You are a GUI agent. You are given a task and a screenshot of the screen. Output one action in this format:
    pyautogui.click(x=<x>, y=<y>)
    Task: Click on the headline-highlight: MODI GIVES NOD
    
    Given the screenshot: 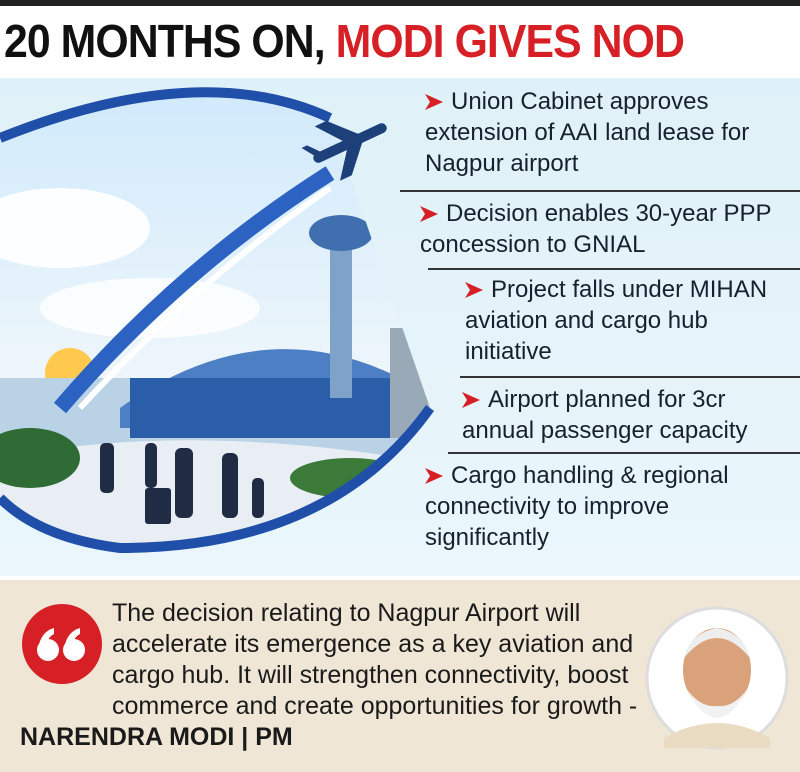 What is the action you would take?
    pyautogui.click(x=510, y=41)
    